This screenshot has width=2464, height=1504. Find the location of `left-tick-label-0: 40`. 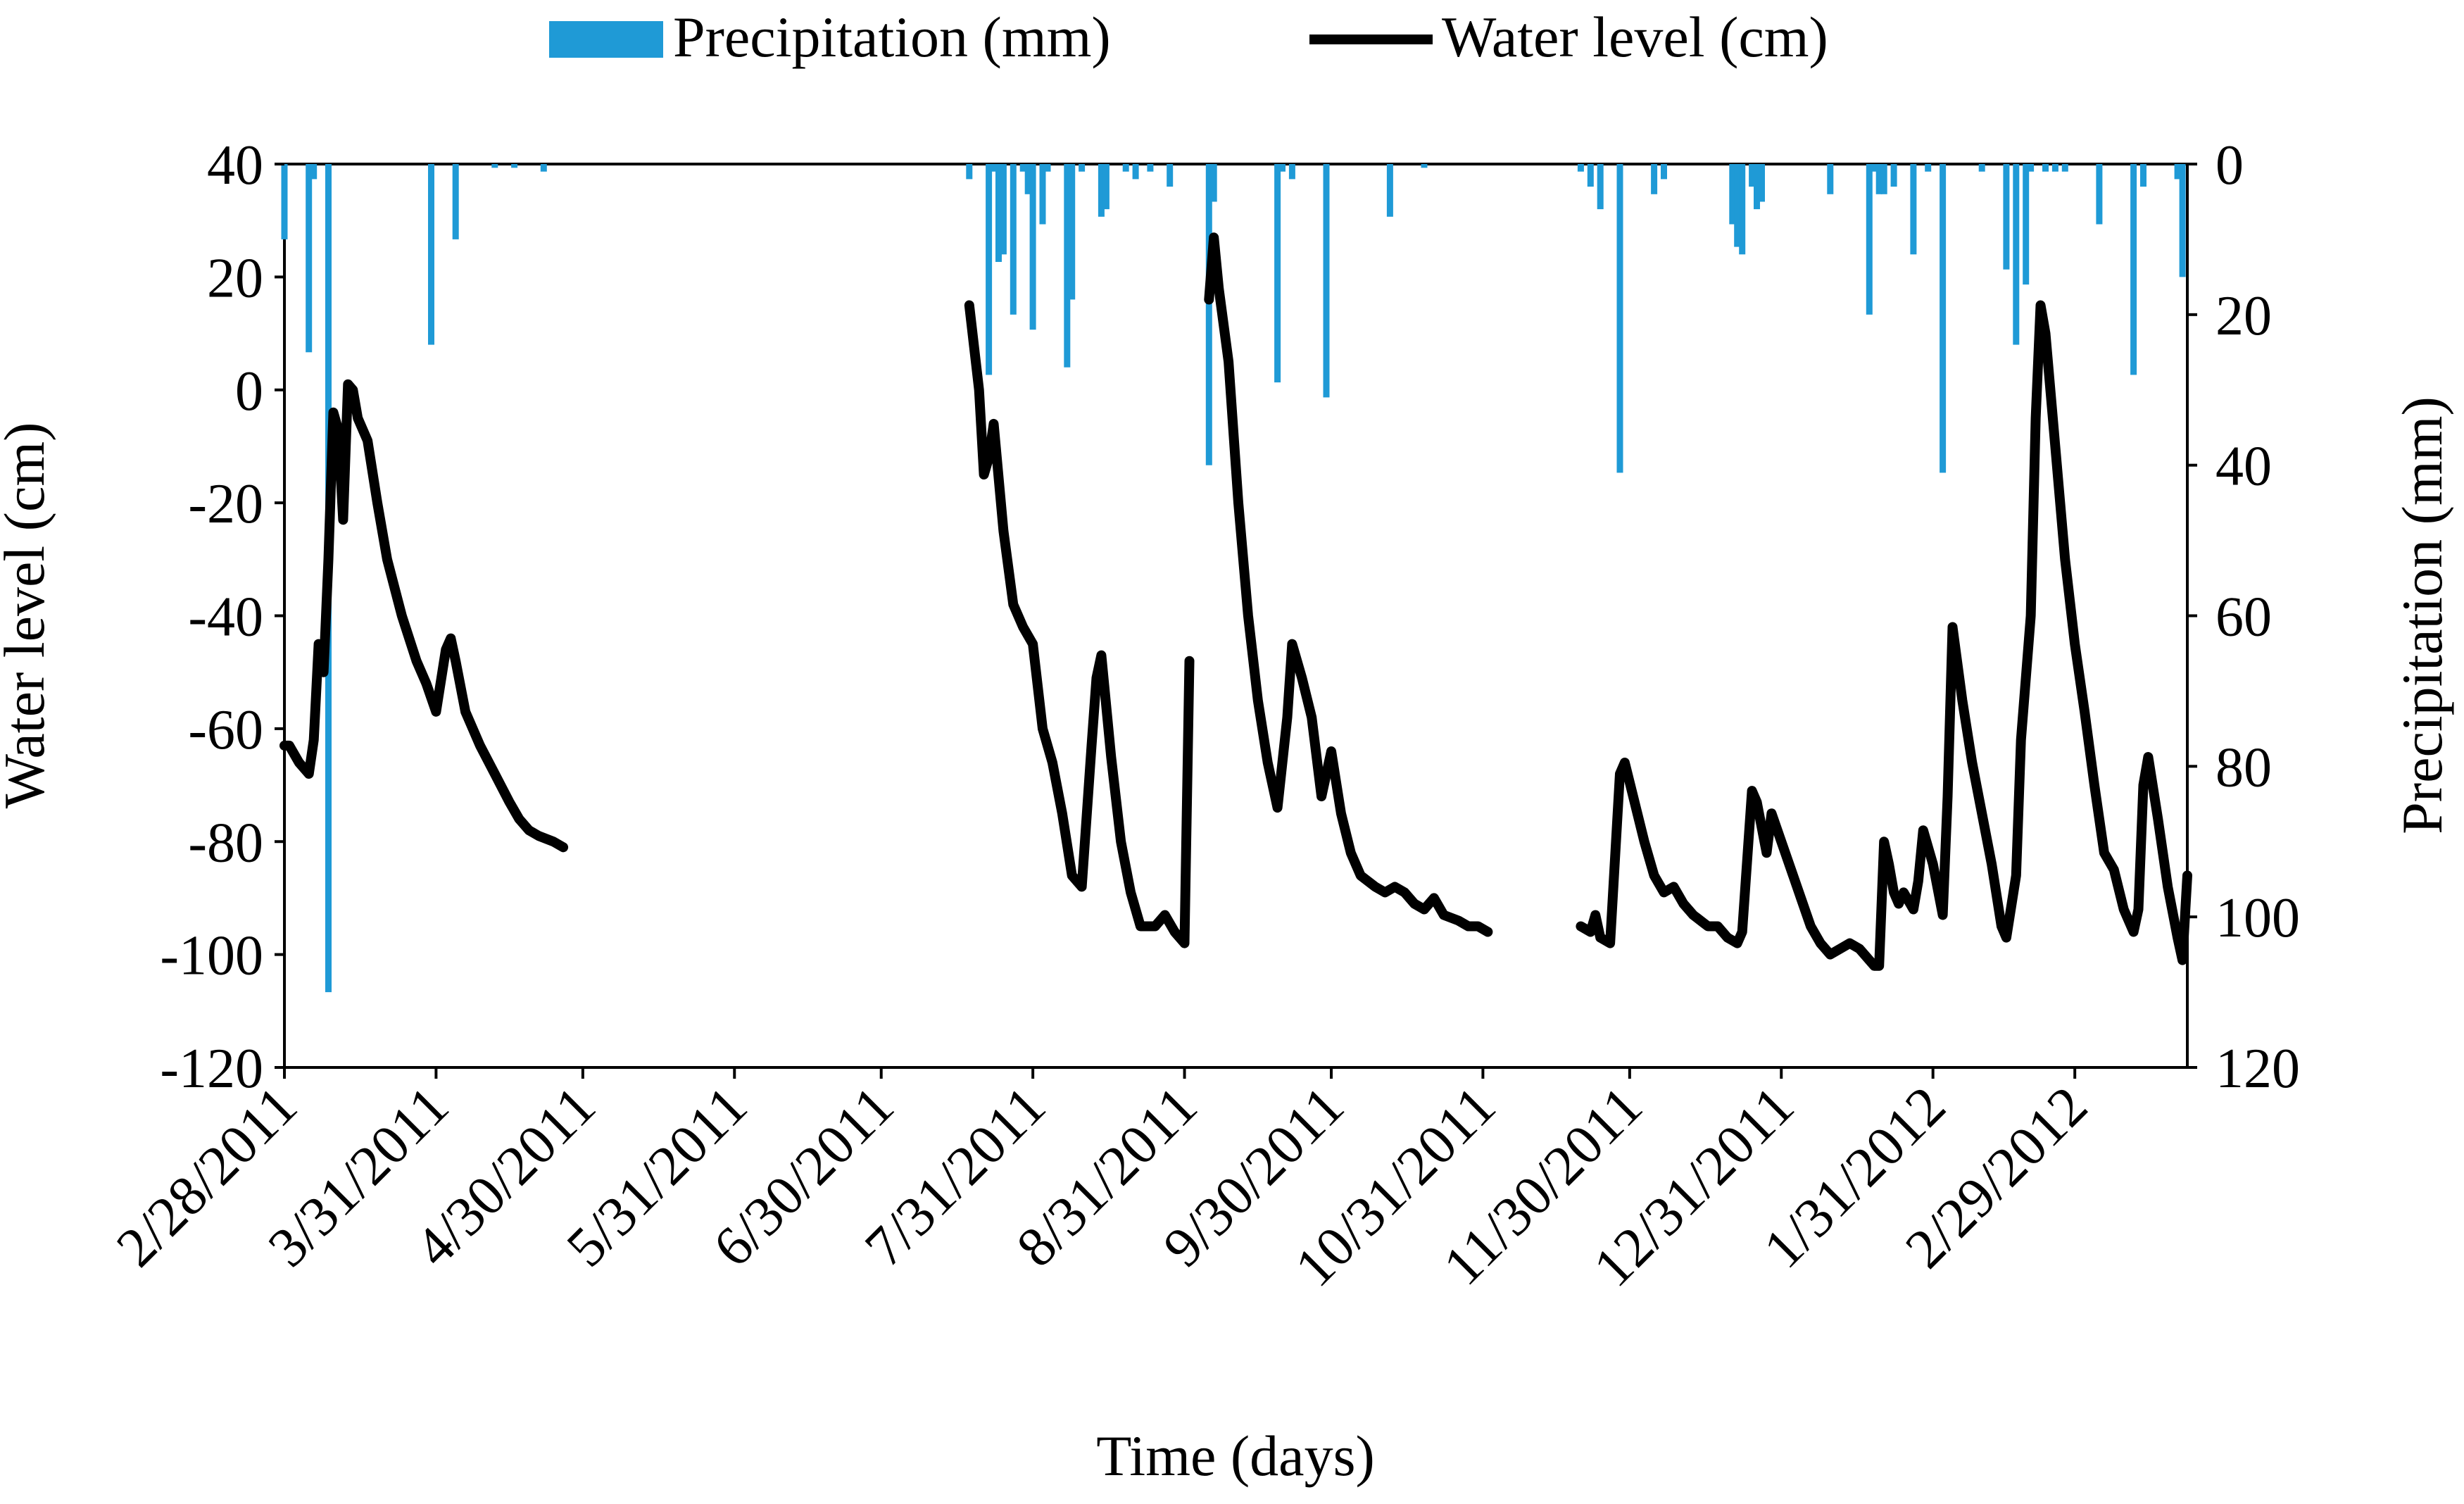

left-tick-label-0: 40 is located at coordinates (235, 165).